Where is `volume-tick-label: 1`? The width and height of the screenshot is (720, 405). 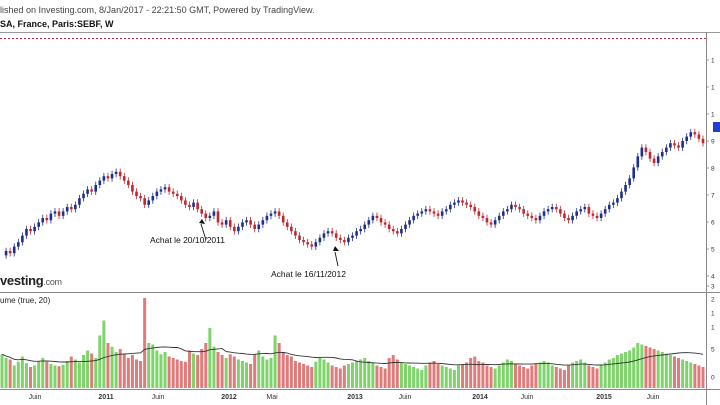
volume-tick-label: 1 is located at coordinates (713, 328).